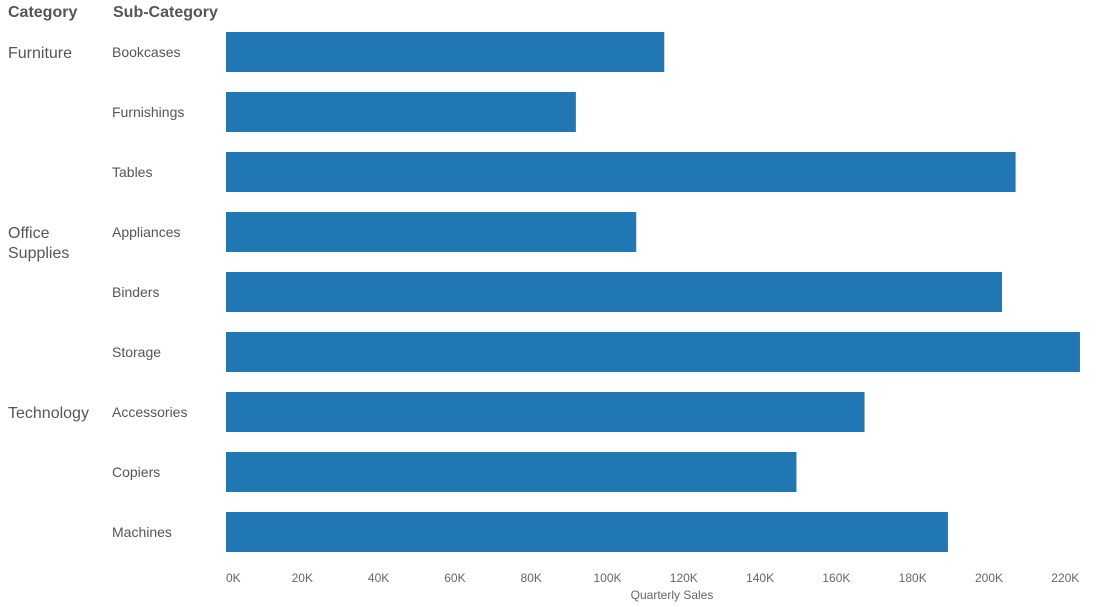  Describe the element at coordinates (233, 578) in the screenshot. I see `x-tick-label-0k: 0K` at that location.